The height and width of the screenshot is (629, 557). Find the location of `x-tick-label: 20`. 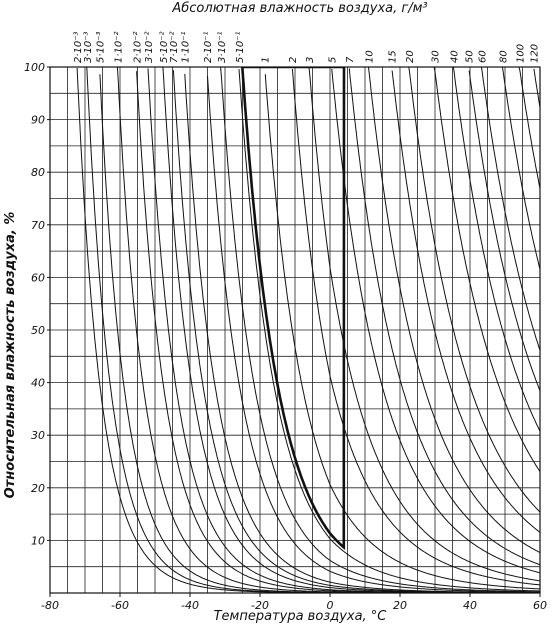

x-tick-label: 20 is located at coordinates (400, 605).